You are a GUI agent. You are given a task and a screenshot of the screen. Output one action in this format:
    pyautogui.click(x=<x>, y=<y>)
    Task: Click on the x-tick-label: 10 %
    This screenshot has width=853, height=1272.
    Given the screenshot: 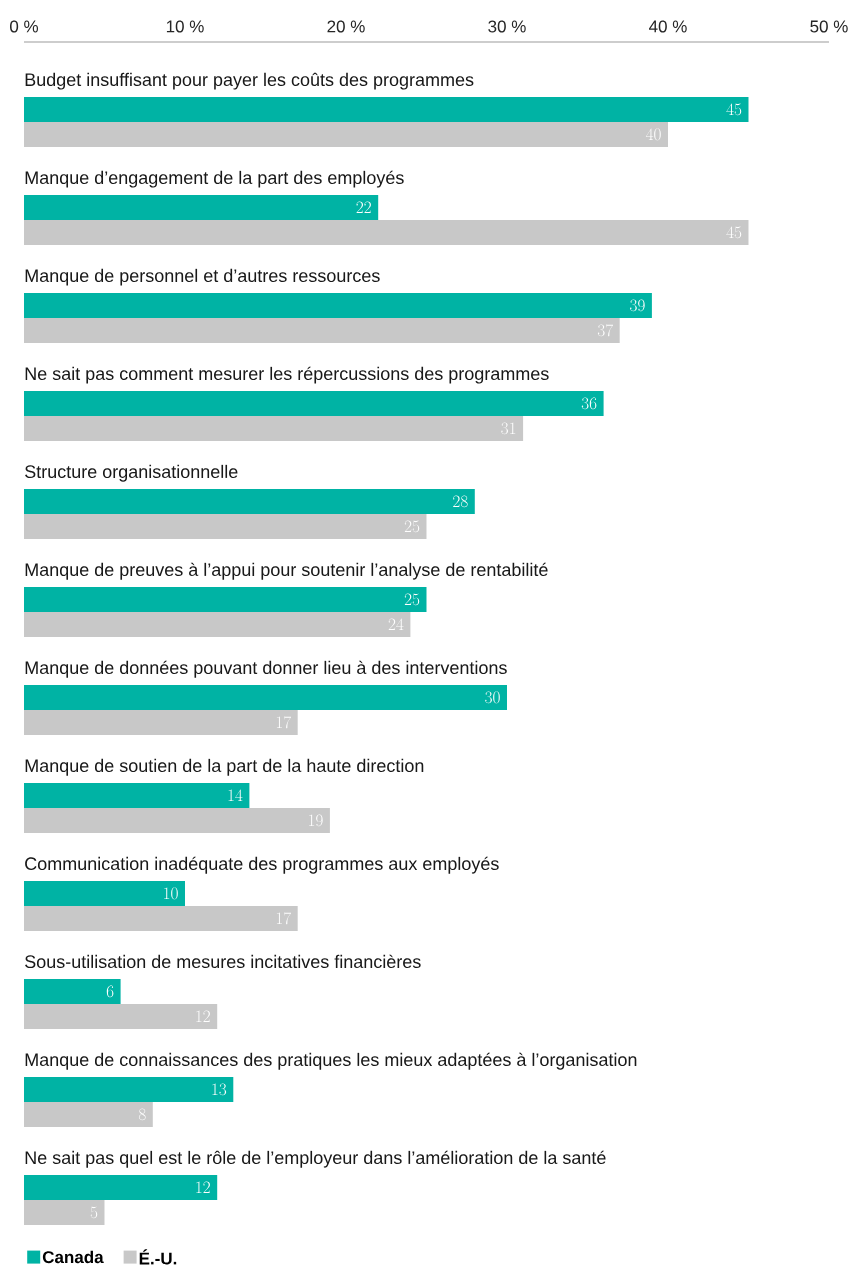 What is the action you would take?
    pyautogui.click(x=185, y=26)
    